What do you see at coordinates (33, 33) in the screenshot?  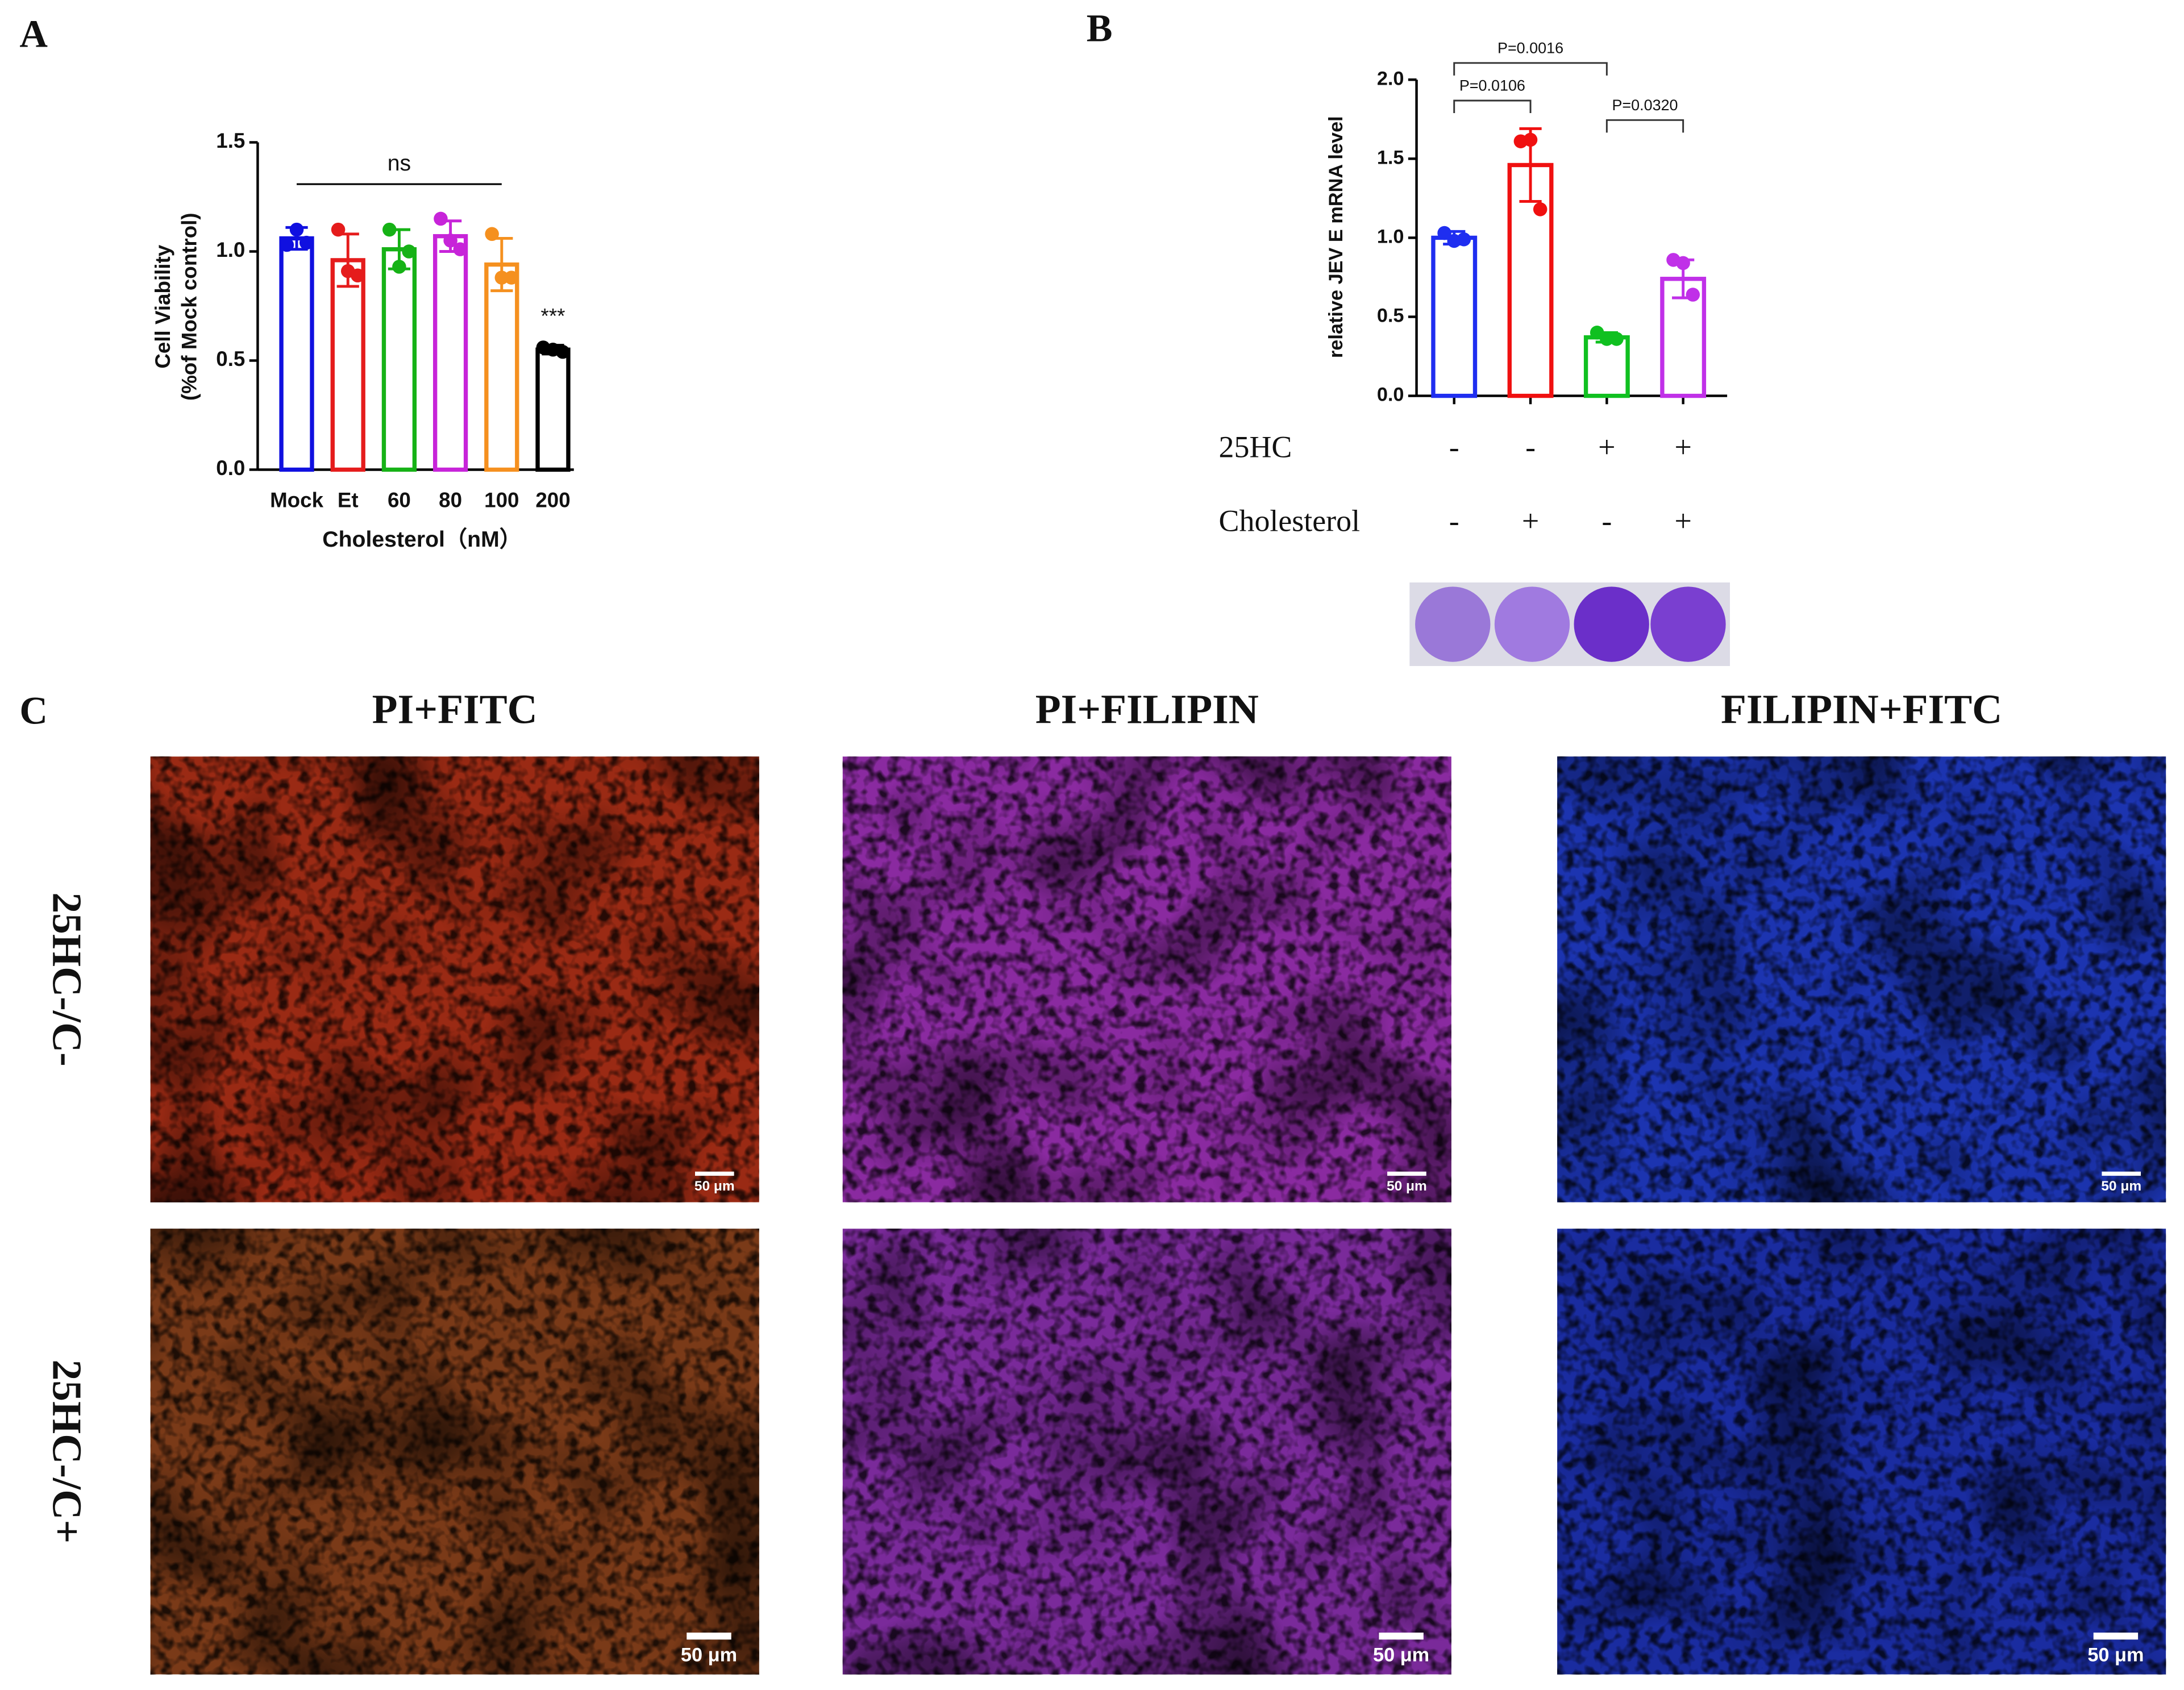 I see `panel-label: A` at bounding box center [33, 33].